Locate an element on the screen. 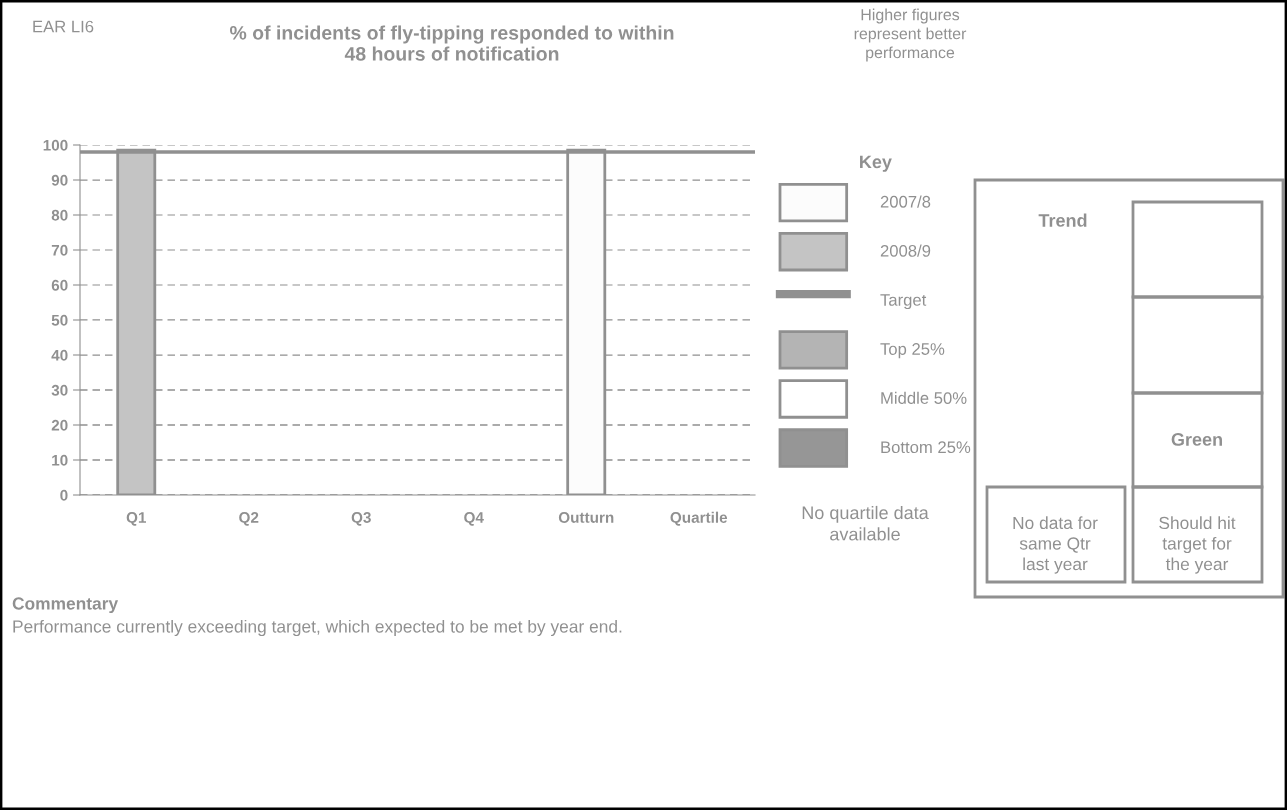 Image resolution: width=1287 pixels, height=810 pixels. legend-label: 2008/9 is located at coordinates (905, 250).